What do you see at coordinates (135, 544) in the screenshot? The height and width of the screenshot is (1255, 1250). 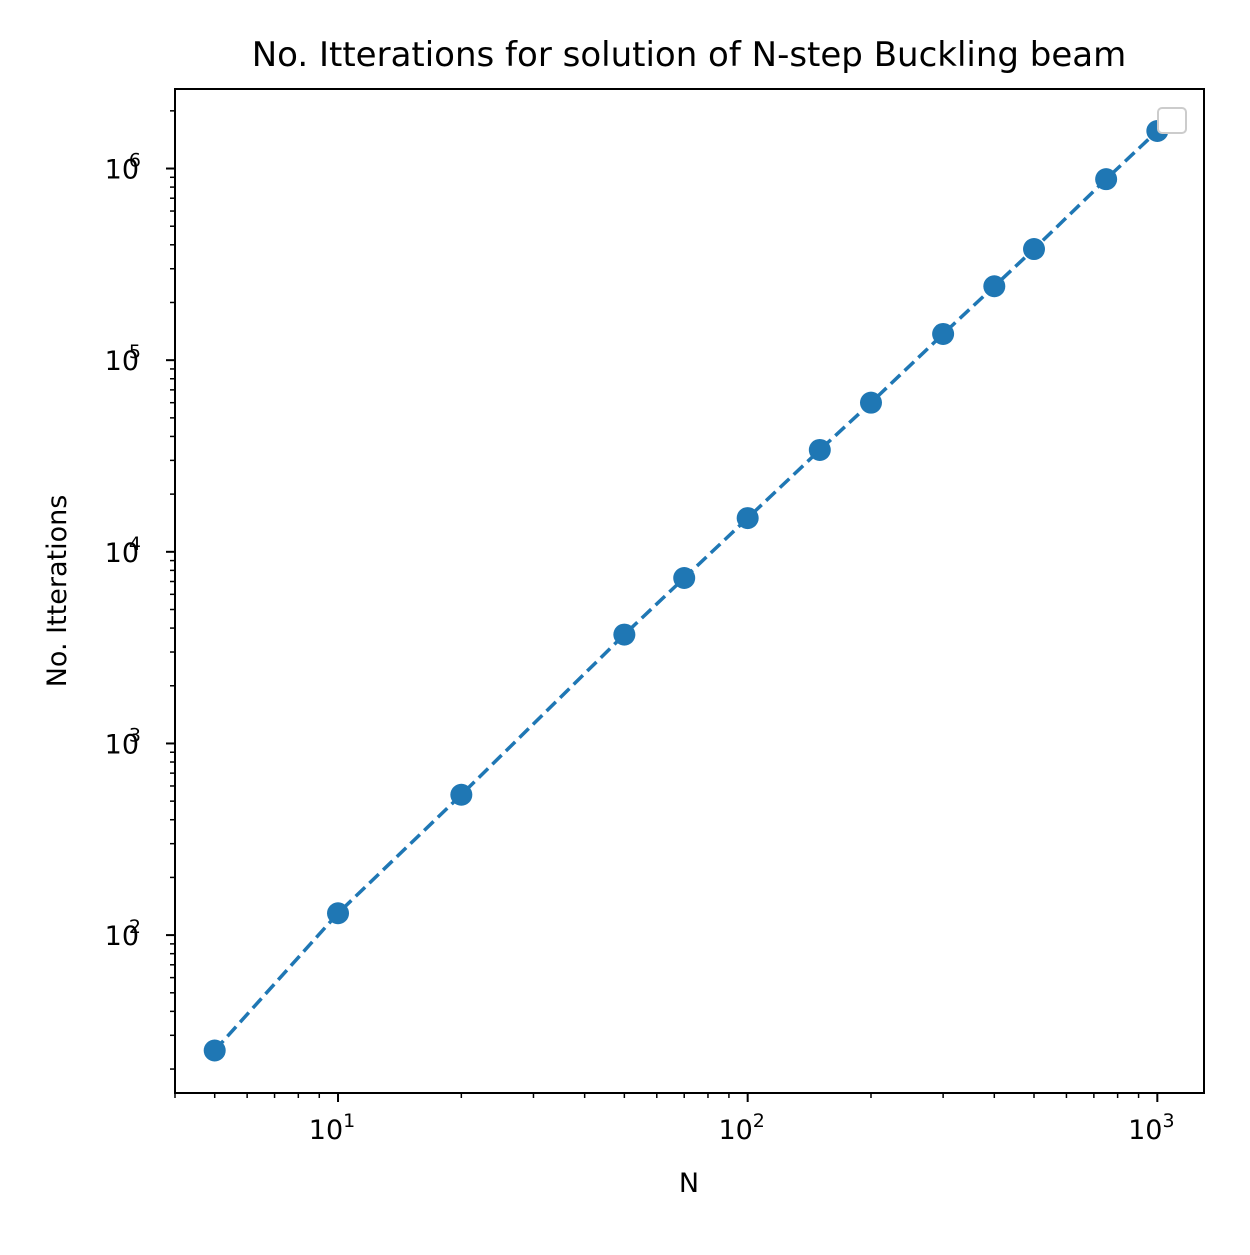 I see `y-tick-label-exponent: 4` at bounding box center [135, 544].